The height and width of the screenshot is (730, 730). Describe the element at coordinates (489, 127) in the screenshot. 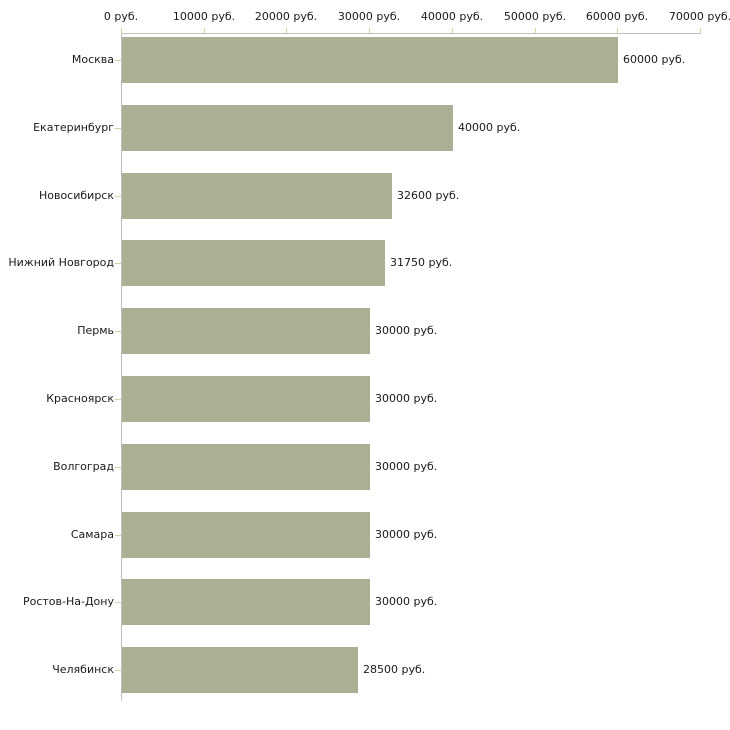

I see `value-label: 40000 руб.` at that location.